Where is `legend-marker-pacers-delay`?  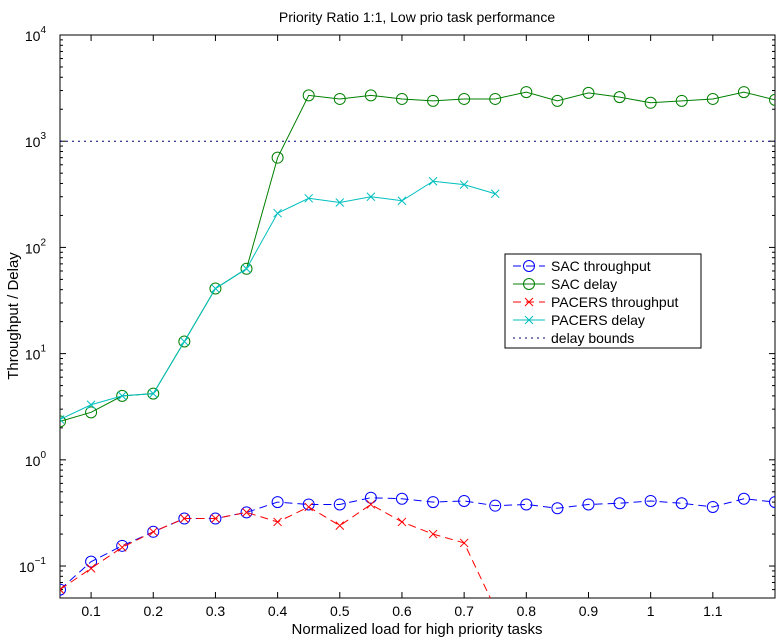 legend-marker-pacers-delay is located at coordinates (529, 320).